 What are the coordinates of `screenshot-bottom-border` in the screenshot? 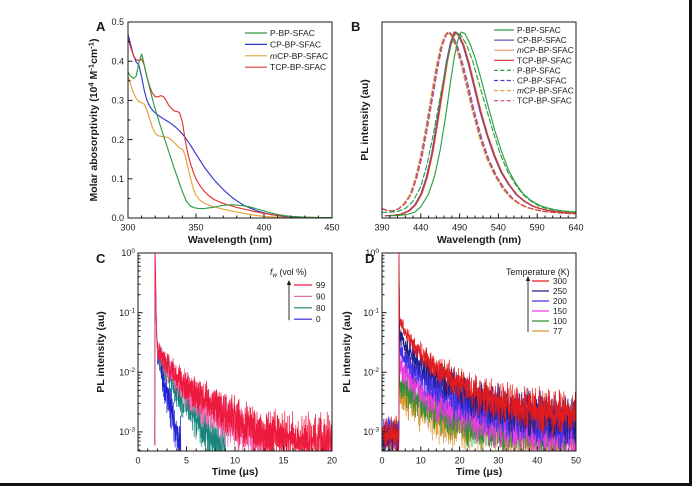 It's located at (346, 484).